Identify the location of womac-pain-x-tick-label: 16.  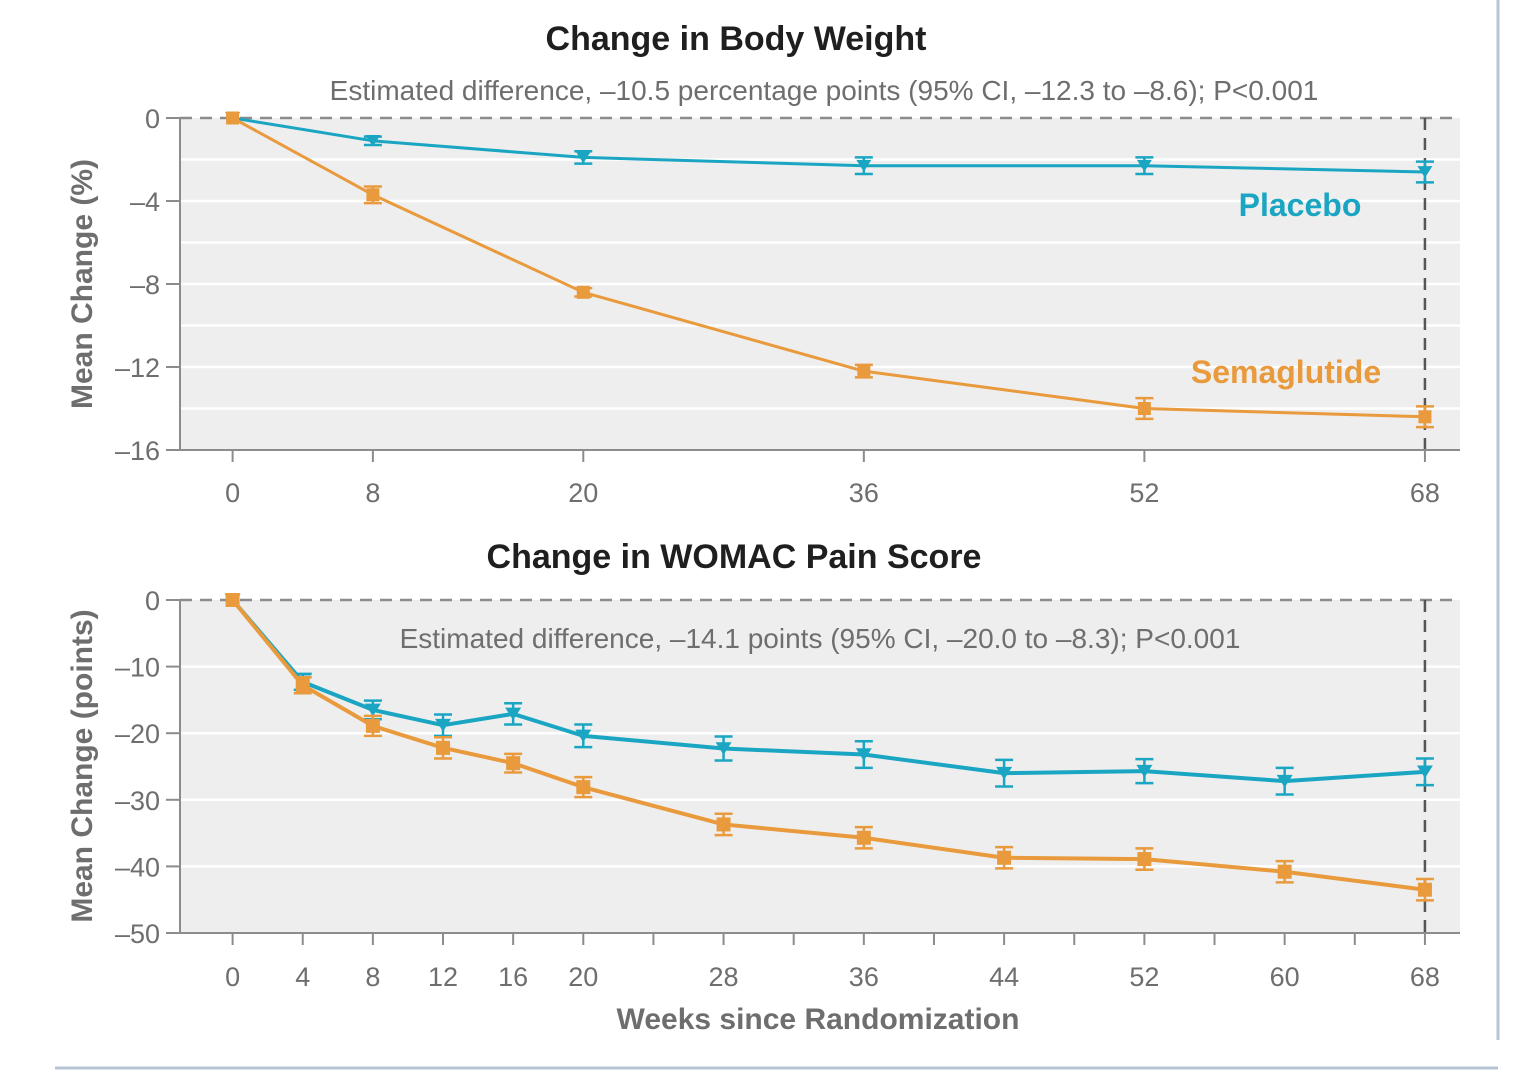
(513, 977).